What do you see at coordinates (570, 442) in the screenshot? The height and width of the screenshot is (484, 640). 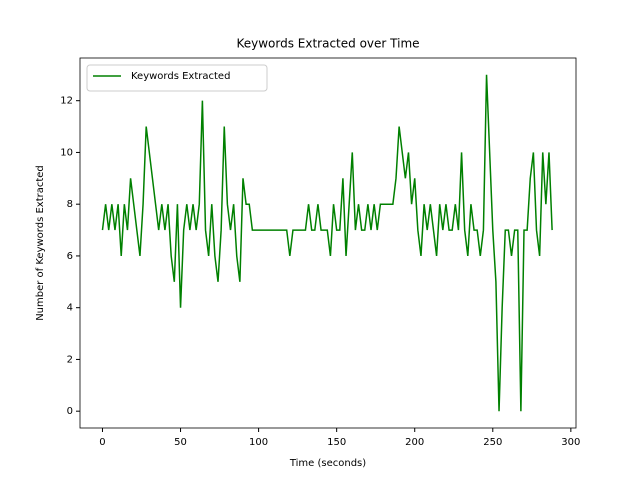 I see `x-tick-label: 300` at bounding box center [570, 442].